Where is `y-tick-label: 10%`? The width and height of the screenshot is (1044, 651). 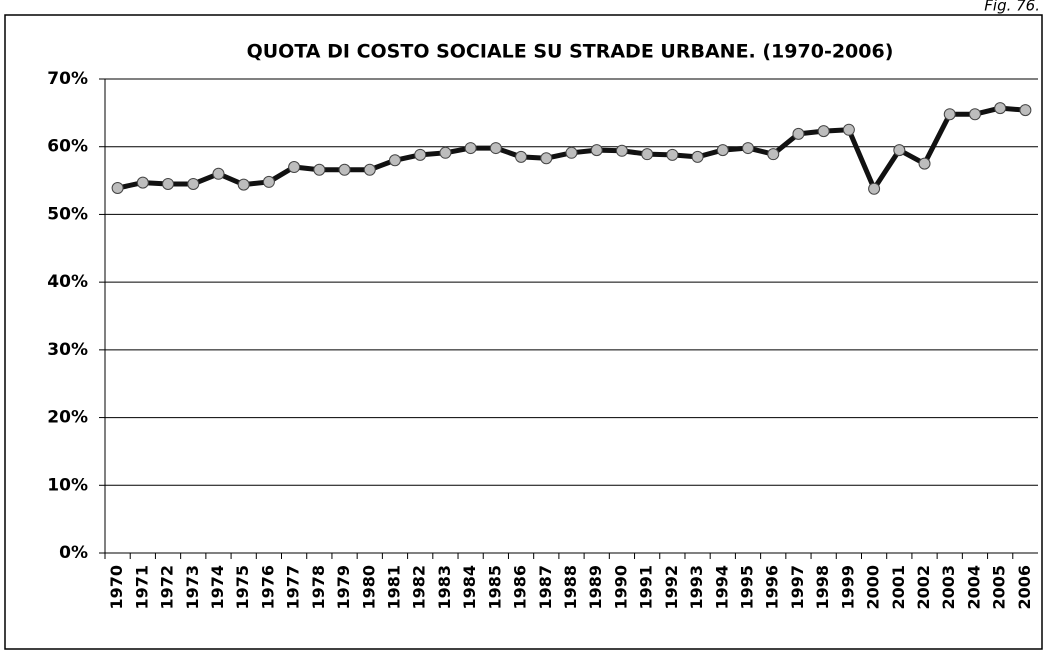 y-tick-label: 10% is located at coordinates (67, 485).